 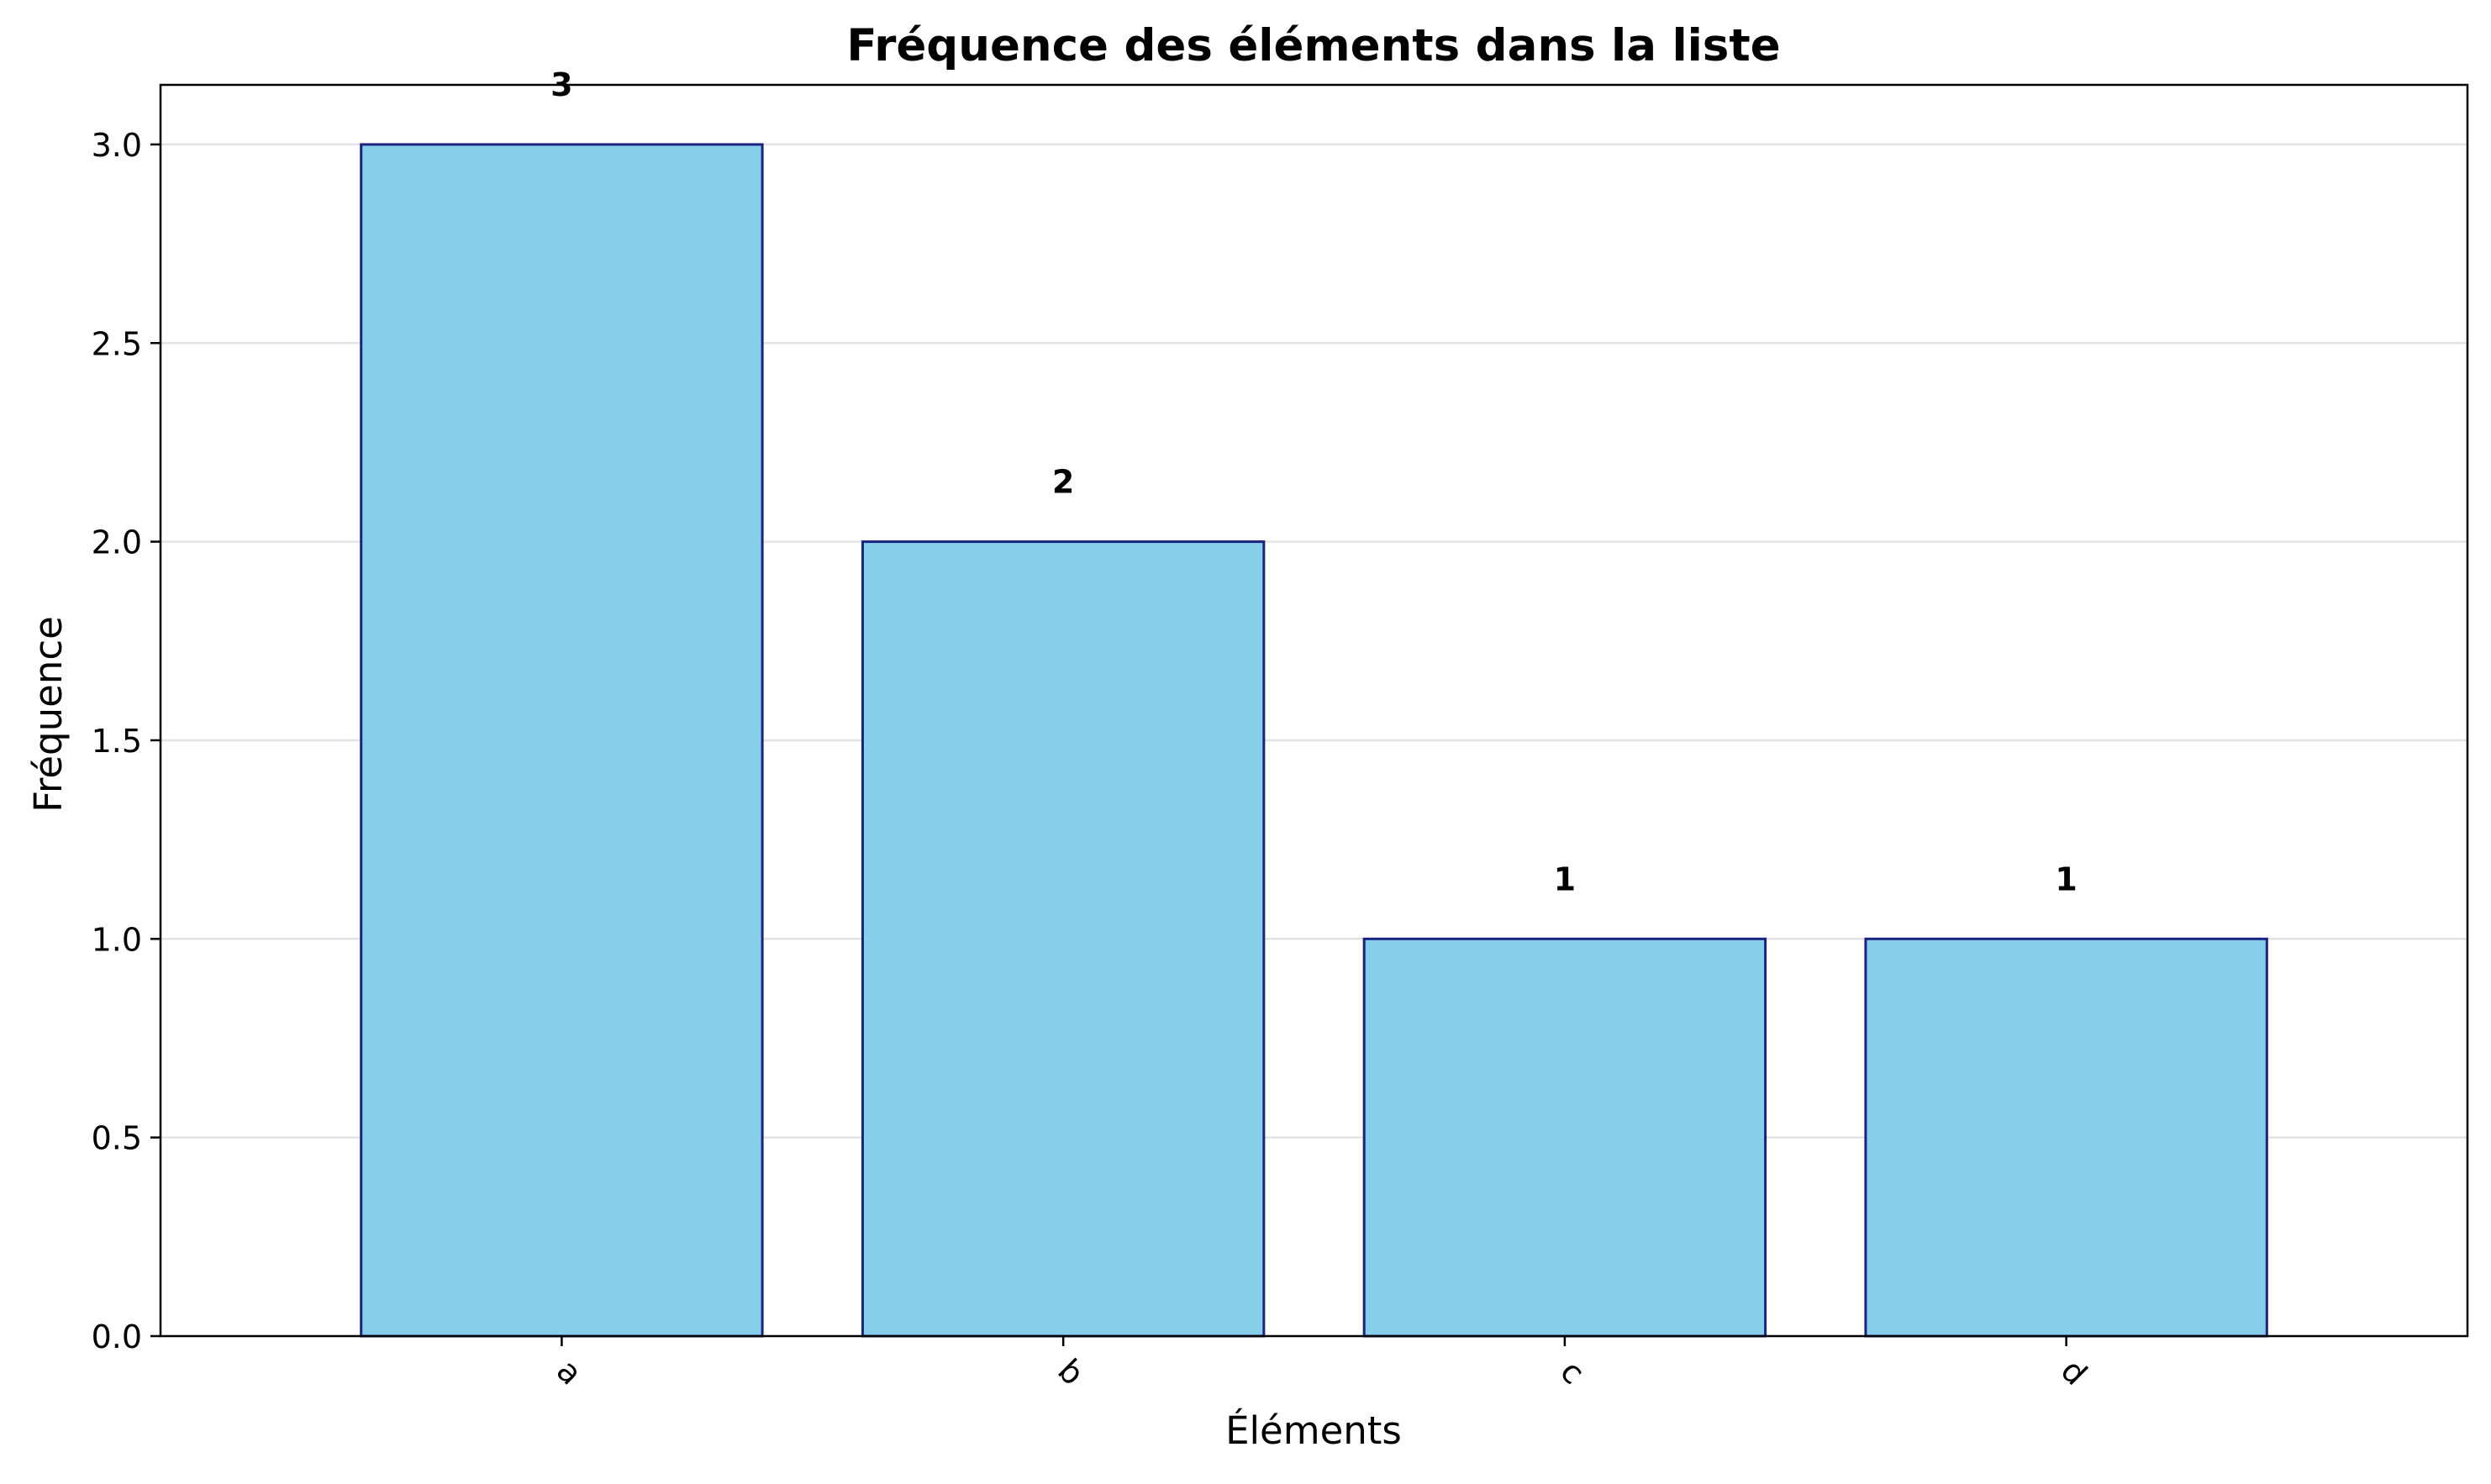 I want to click on data-label-c: 1, so click(x=1565, y=879).